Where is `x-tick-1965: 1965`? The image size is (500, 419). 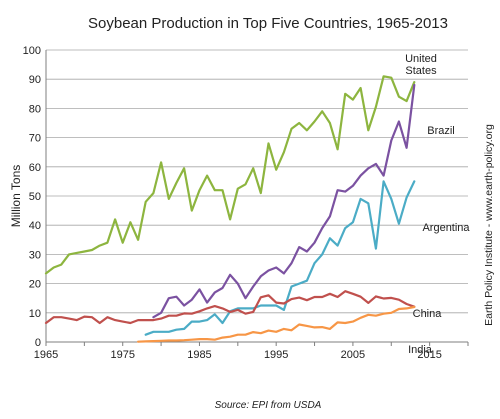
x-tick-1965: 1965 is located at coordinates (46, 355).